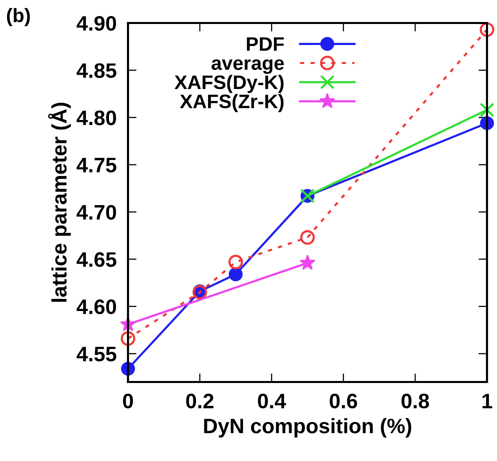 This screenshot has width=497, height=461. Describe the element at coordinates (96, 212) in the screenshot. I see `y-tick-label: 4.70` at that location.